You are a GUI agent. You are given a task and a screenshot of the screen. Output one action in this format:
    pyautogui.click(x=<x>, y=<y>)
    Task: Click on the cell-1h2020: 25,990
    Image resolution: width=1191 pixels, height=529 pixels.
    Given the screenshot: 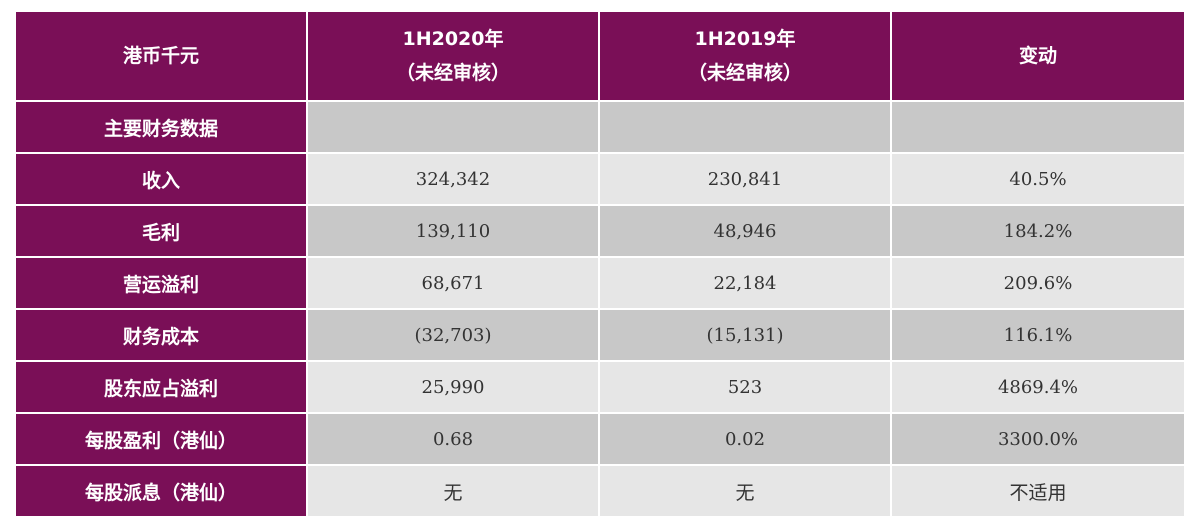 What is the action you would take?
    pyautogui.click(x=453, y=387)
    